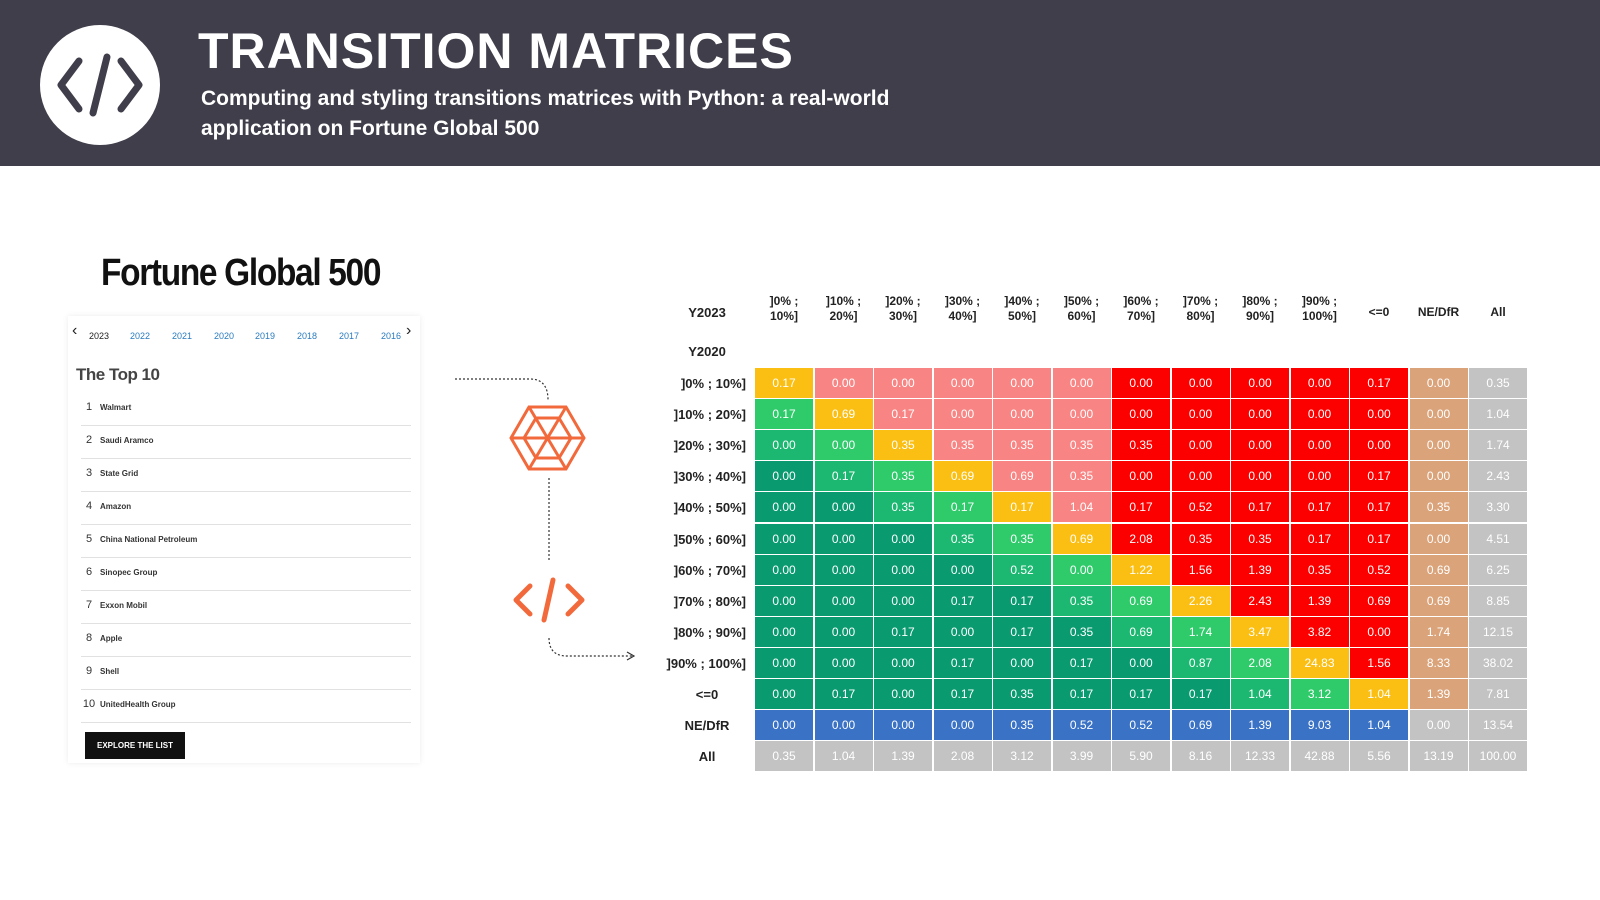 The height and width of the screenshot is (900, 1600). Describe the element at coordinates (709, 570) in the screenshot. I see `row-header: ]60% ; 70%]` at that location.